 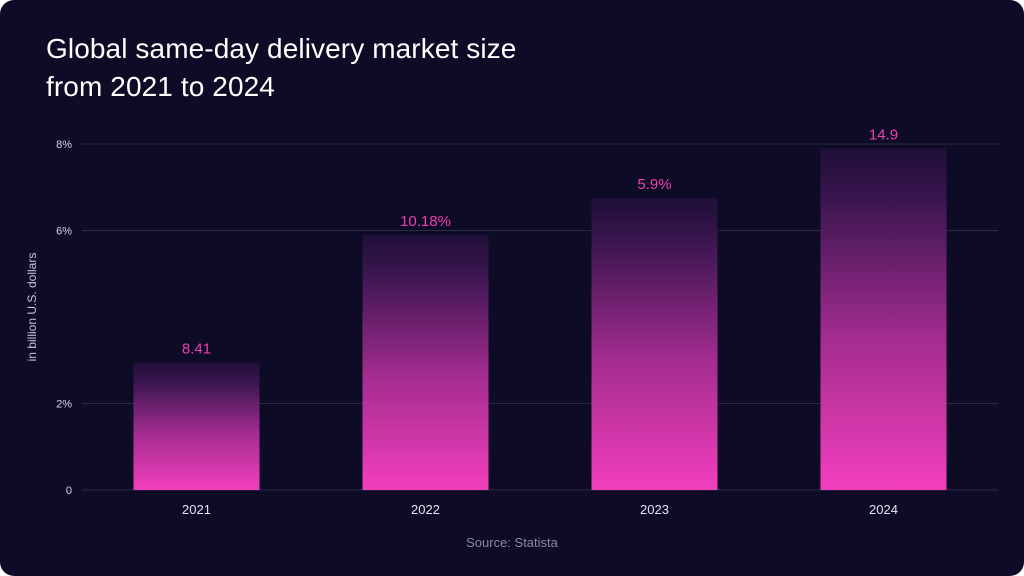 I want to click on value-label-2023: 5.9%, so click(x=654, y=184).